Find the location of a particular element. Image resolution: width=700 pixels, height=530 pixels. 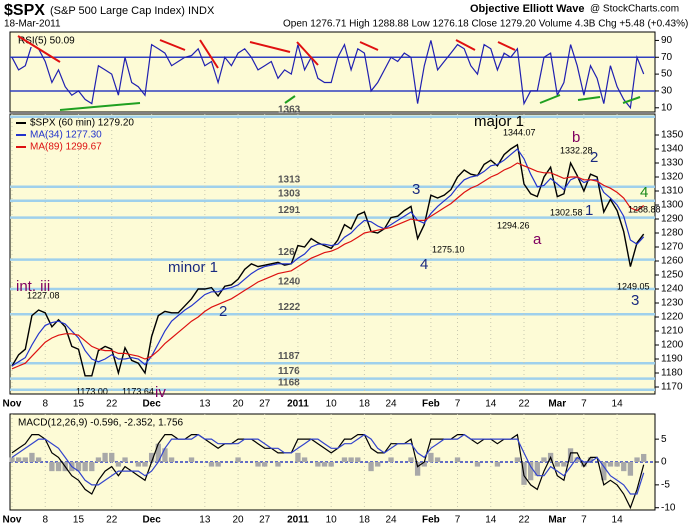

y-tick-label: 1280 is located at coordinates (672, 233).